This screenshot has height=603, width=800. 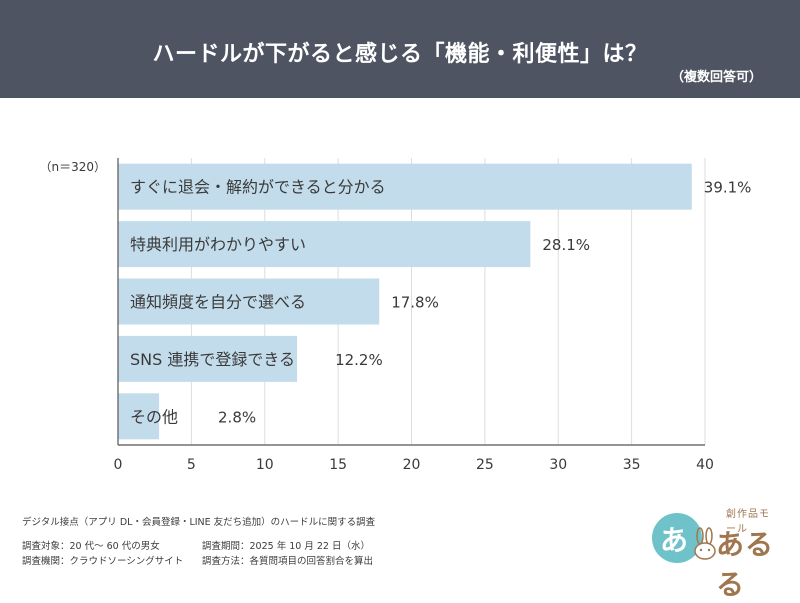 What do you see at coordinates (566, 245) in the screenshot?
I see `value-label: 28.1%` at bounding box center [566, 245].